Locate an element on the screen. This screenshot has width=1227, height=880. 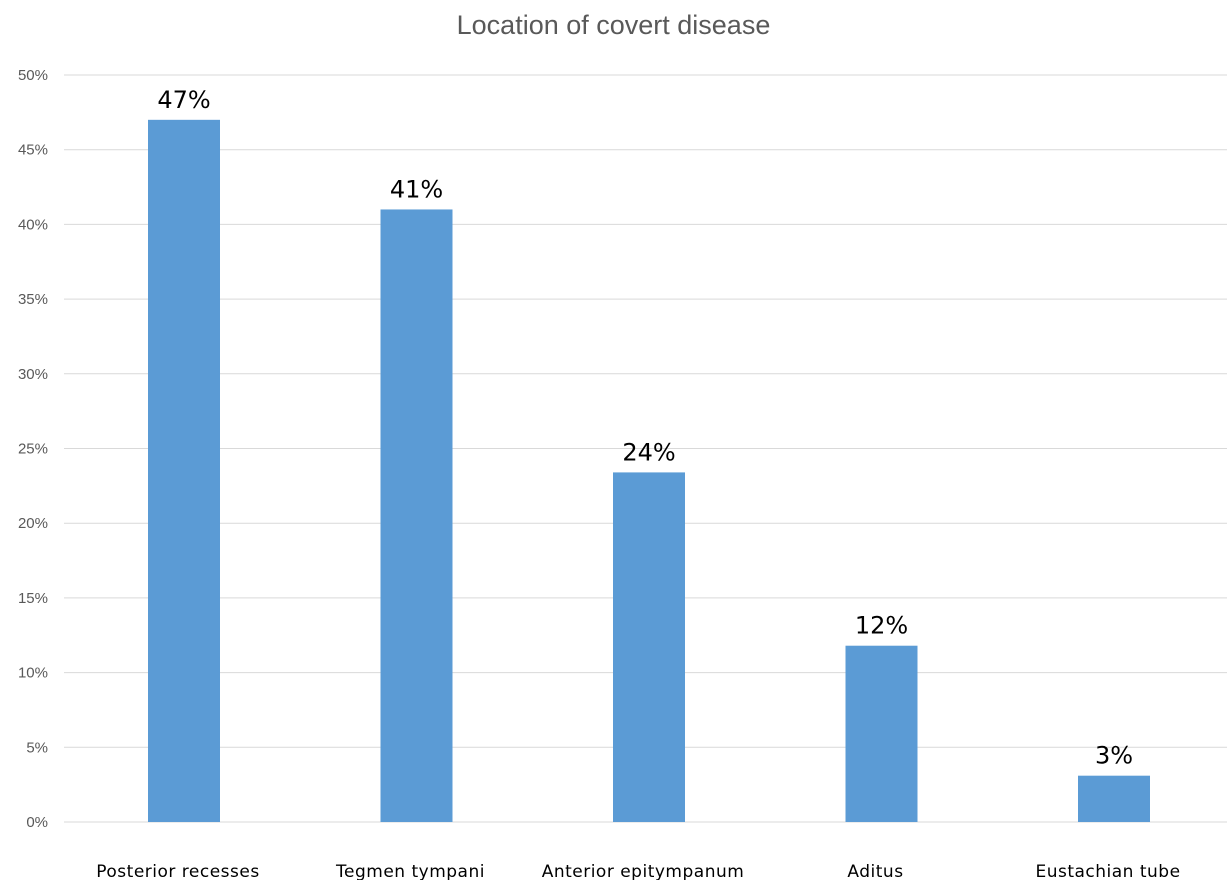
data-label: 41% is located at coordinates (416, 189).